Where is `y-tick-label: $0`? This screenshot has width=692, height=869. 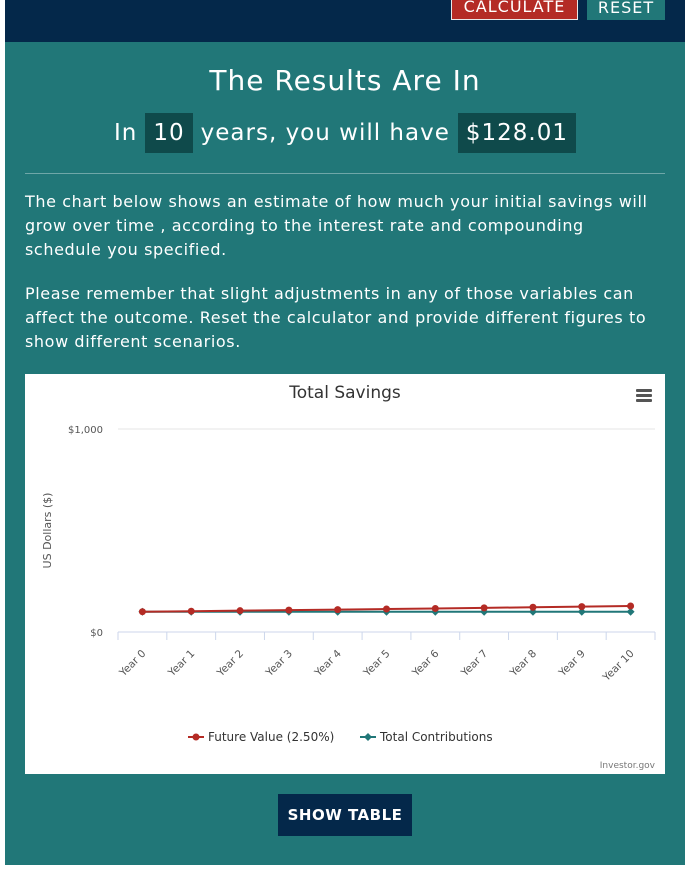 y-tick-label: $0 is located at coordinates (96, 633).